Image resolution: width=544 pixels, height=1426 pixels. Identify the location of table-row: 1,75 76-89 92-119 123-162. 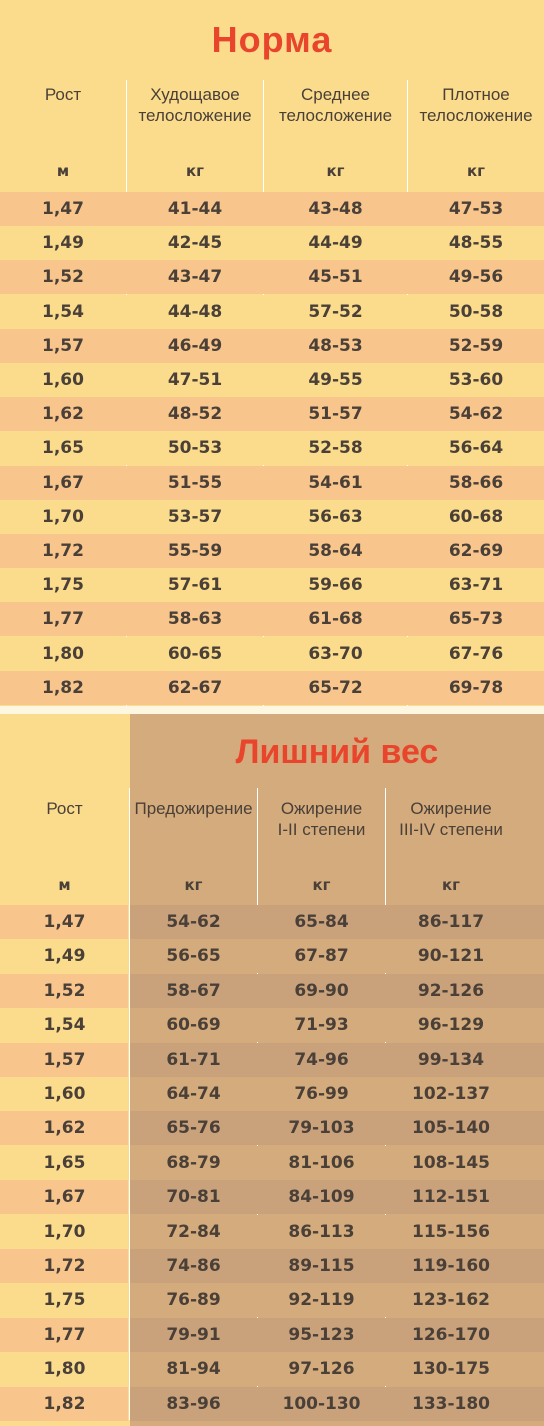
(272, 1300).